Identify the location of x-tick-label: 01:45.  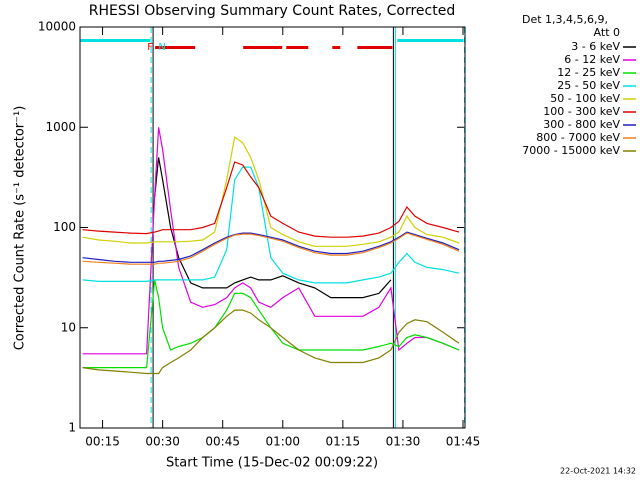
(463, 442).